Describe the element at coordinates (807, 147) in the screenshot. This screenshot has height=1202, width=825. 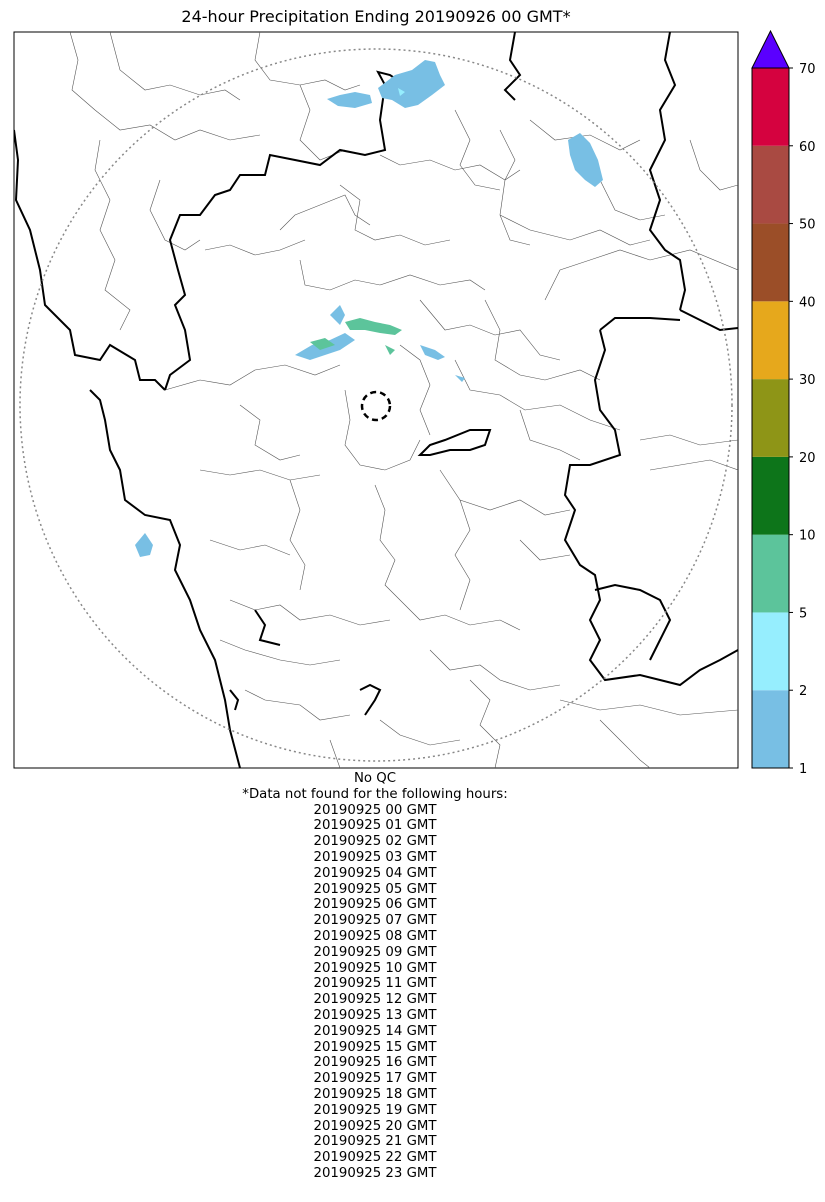
I see `colorbar-tick-label: 60` at that location.